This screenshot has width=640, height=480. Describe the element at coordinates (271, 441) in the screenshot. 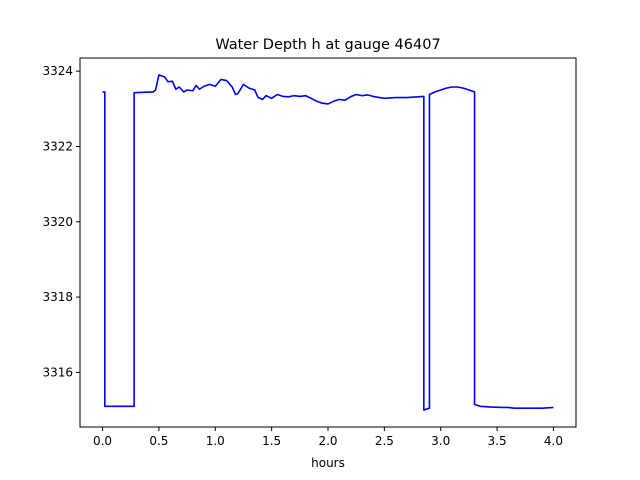

I see `x-tick-label: 1.5` at that location.